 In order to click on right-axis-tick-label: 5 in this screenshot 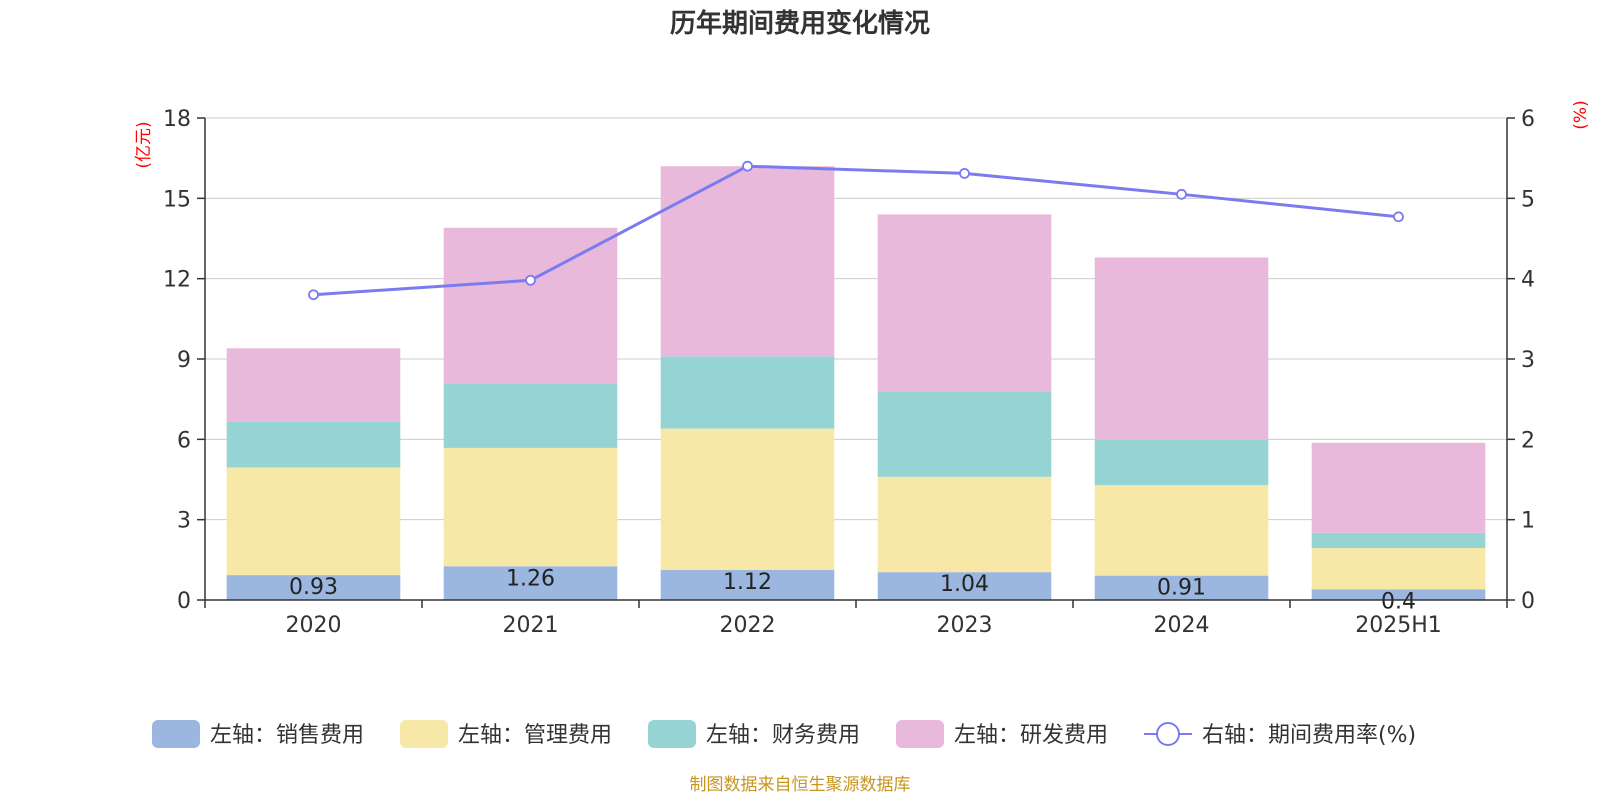, I will do `click(1528, 199)`.